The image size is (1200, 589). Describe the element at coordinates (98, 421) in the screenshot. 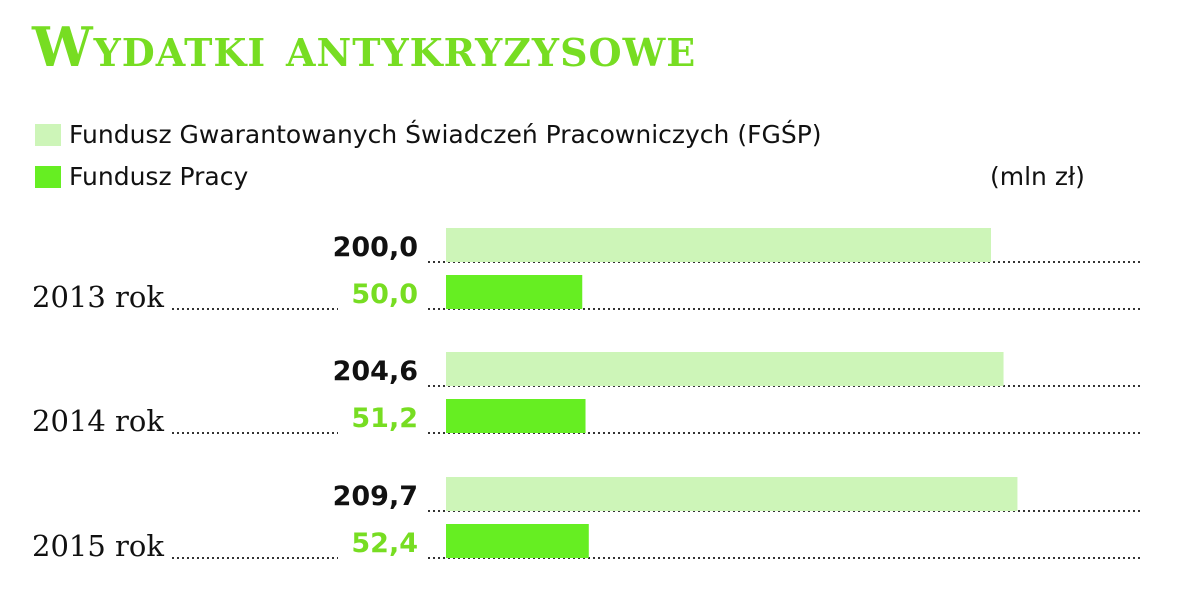

I see `category-label: 2014 rok` at that location.